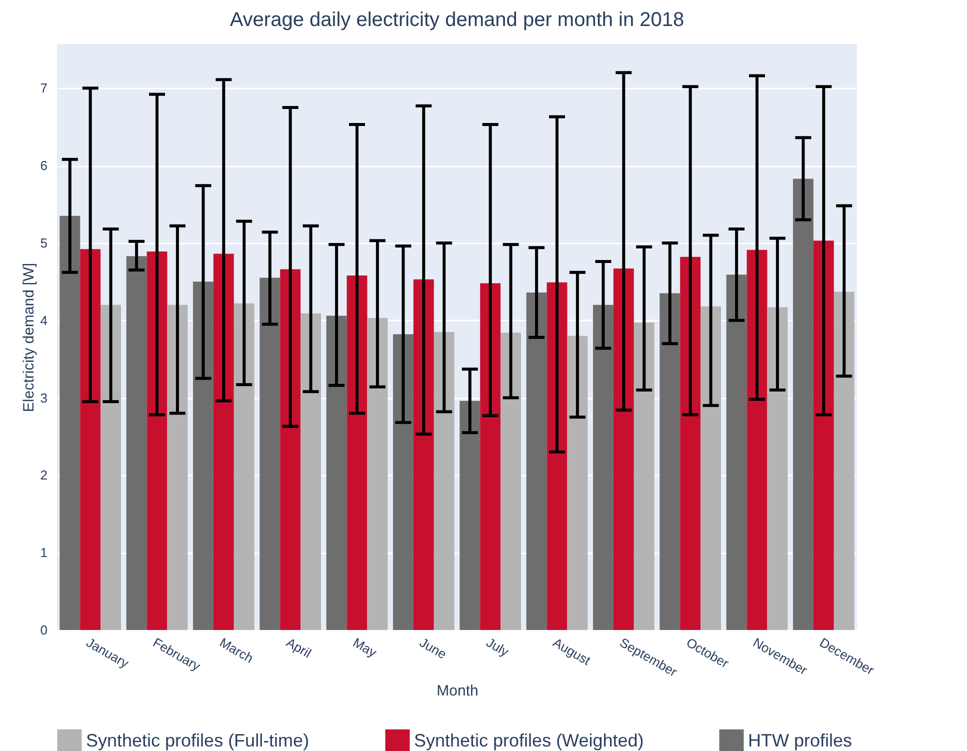 The height and width of the screenshot is (751, 967). What do you see at coordinates (44, 242) in the screenshot?
I see `y-tick-label: 5` at bounding box center [44, 242].